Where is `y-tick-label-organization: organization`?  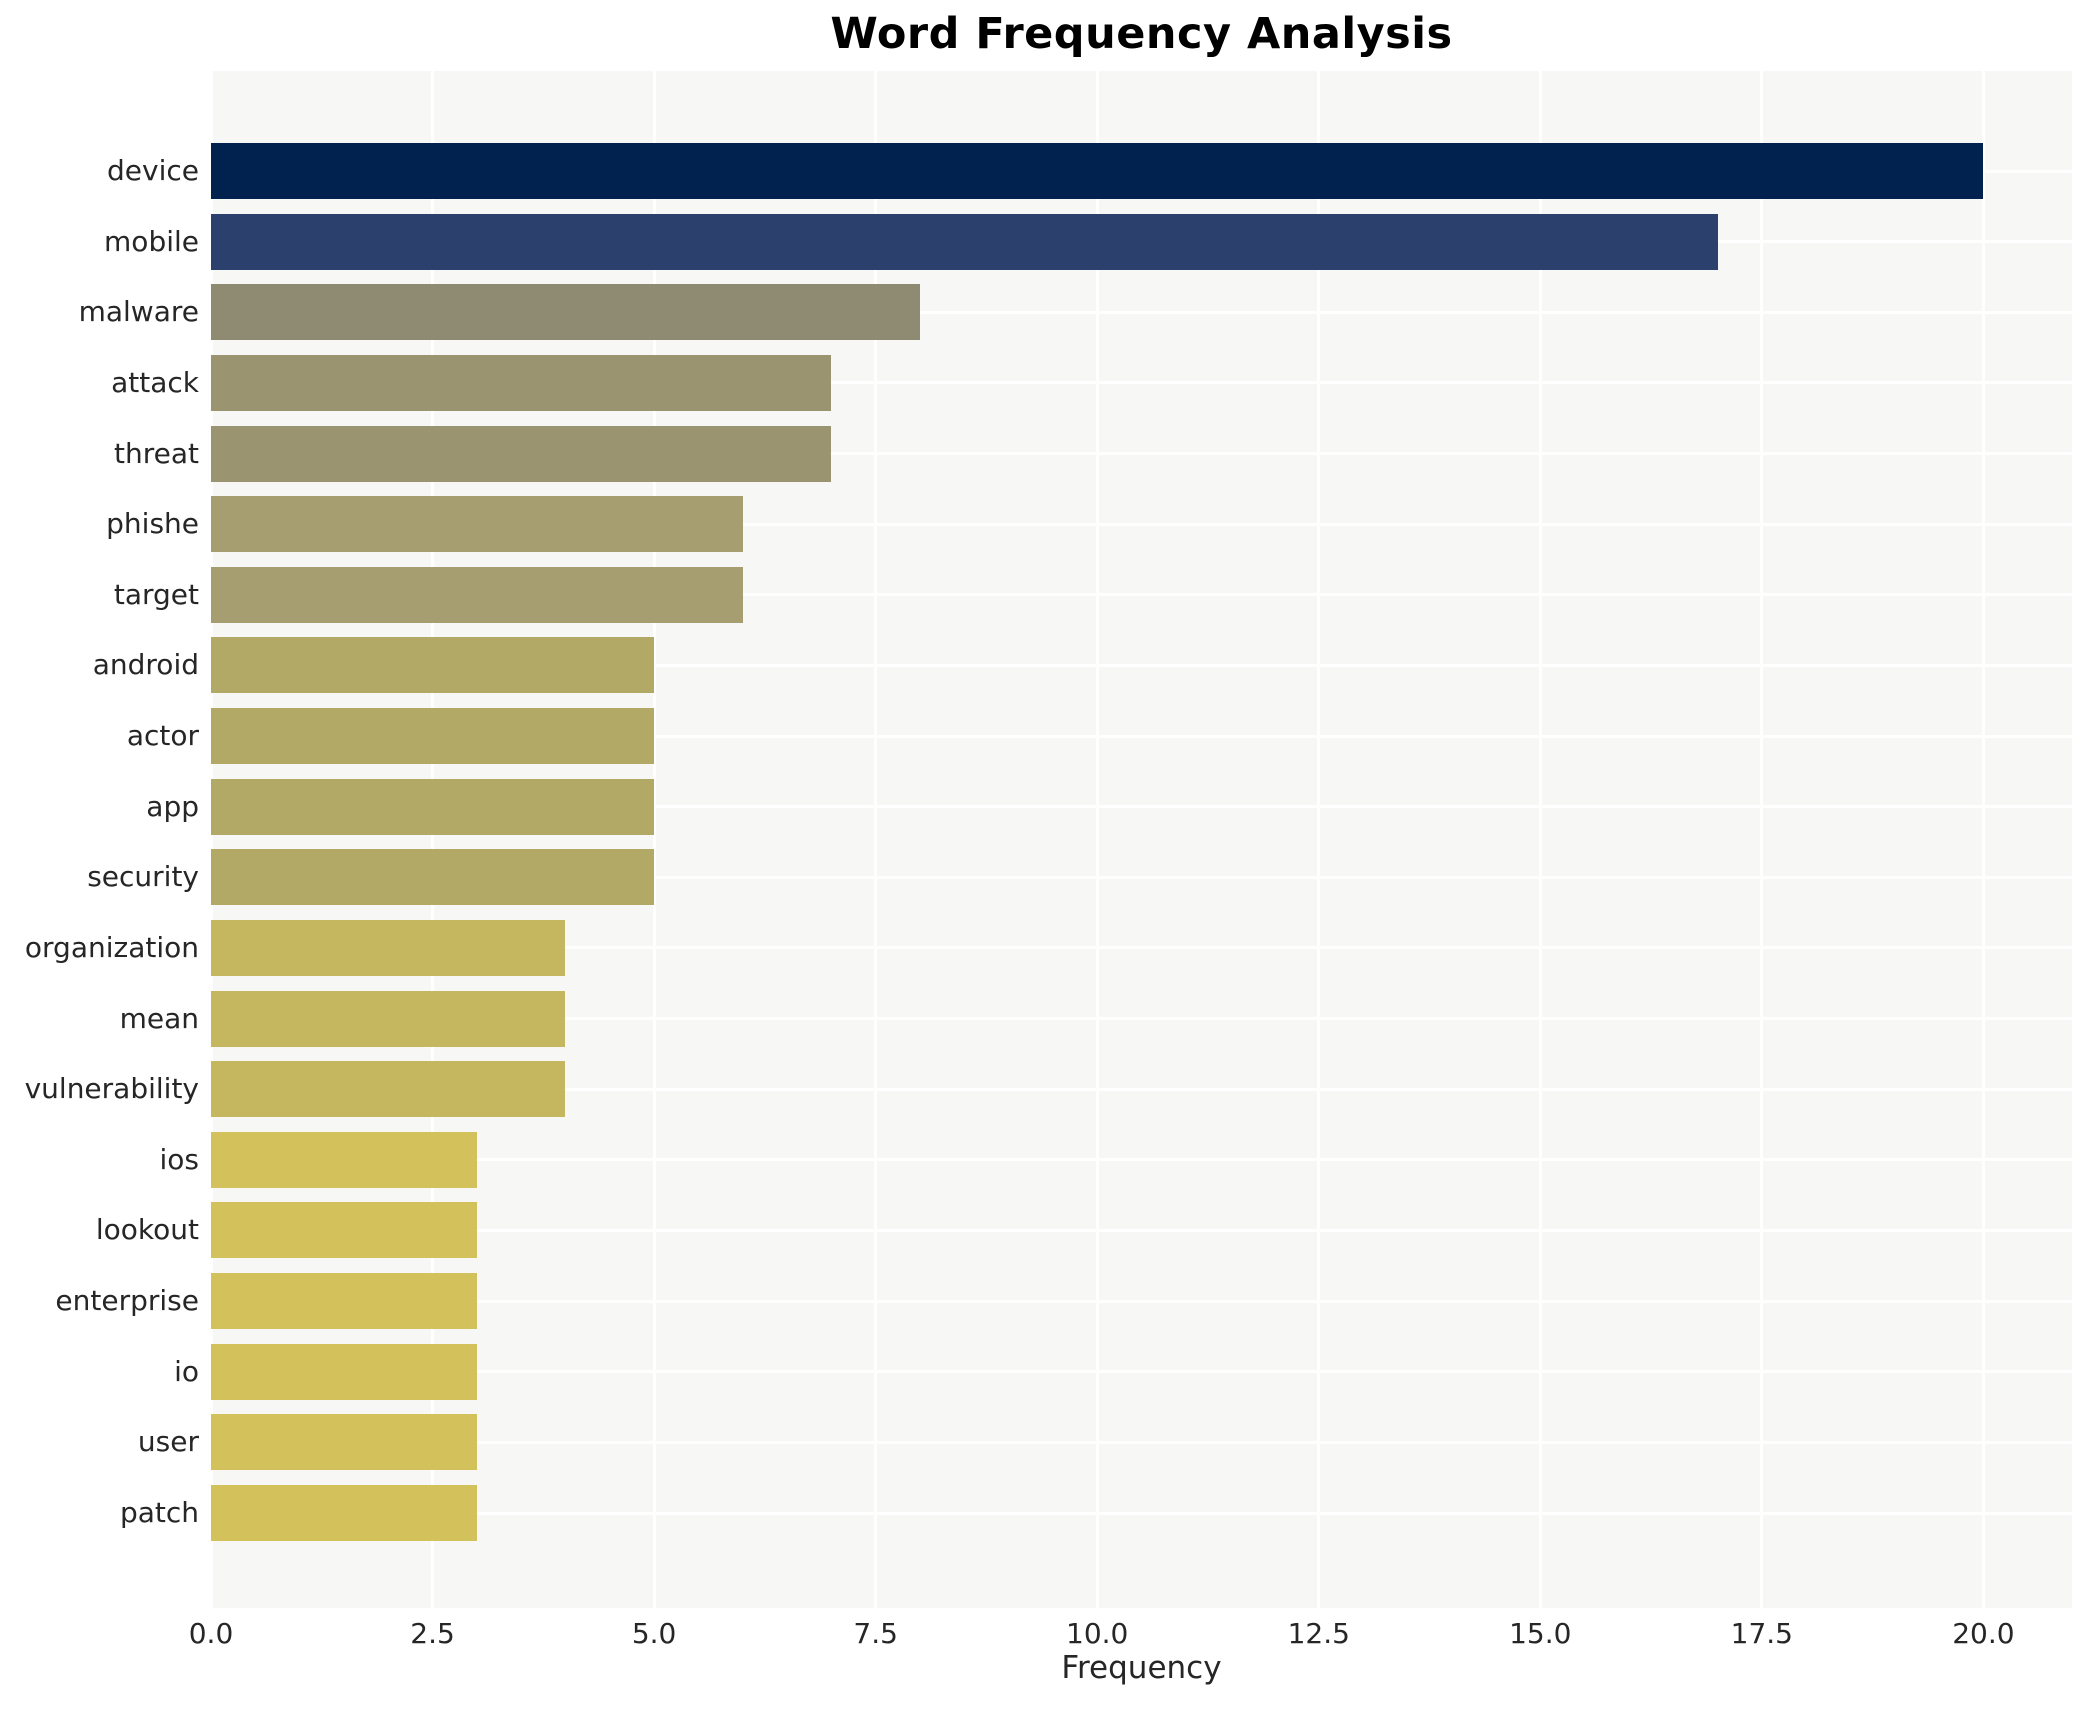 y-tick-label-organization: organization is located at coordinates (111, 947).